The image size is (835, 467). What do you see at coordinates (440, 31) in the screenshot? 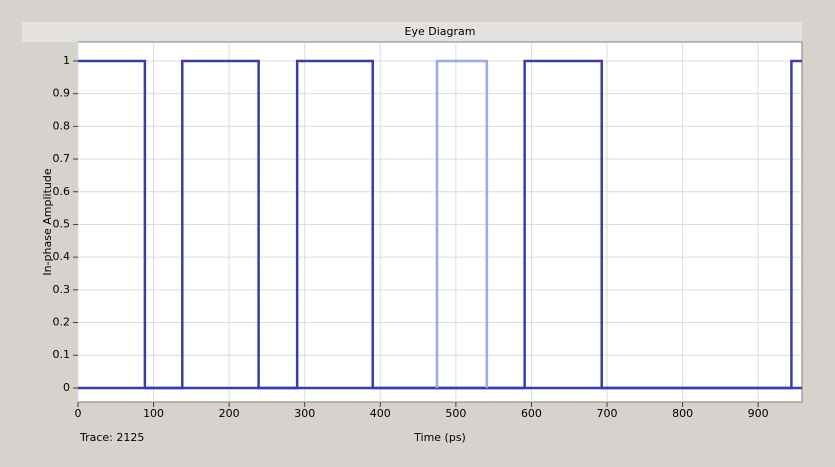
I see `chart-title: Eye Diagram` at bounding box center [440, 31].